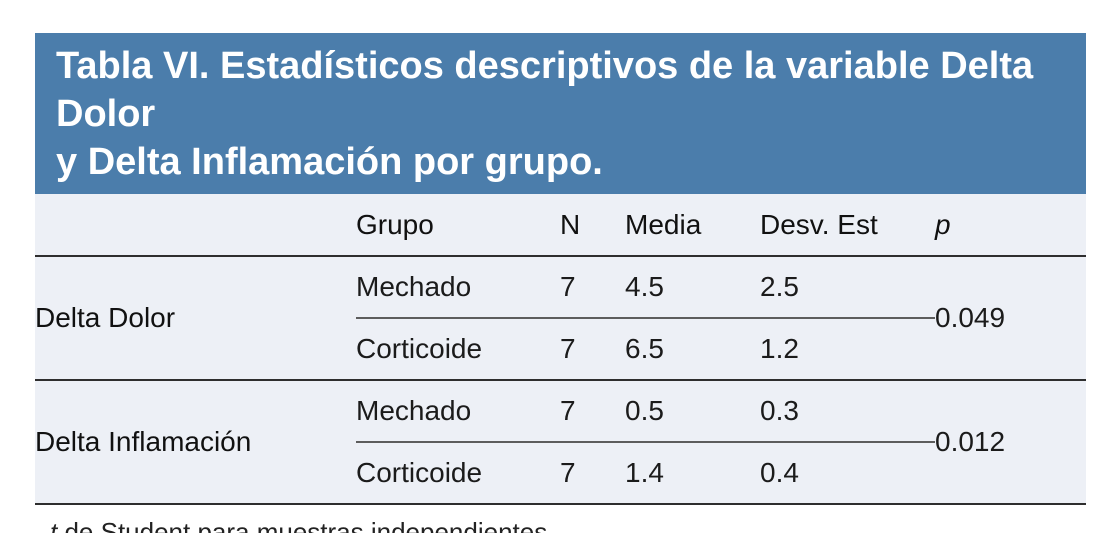 The image size is (1119, 533). What do you see at coordinates (692, 225) in the screenshot?
I see `column-header-media: Media` at bounding box center [692, 225].